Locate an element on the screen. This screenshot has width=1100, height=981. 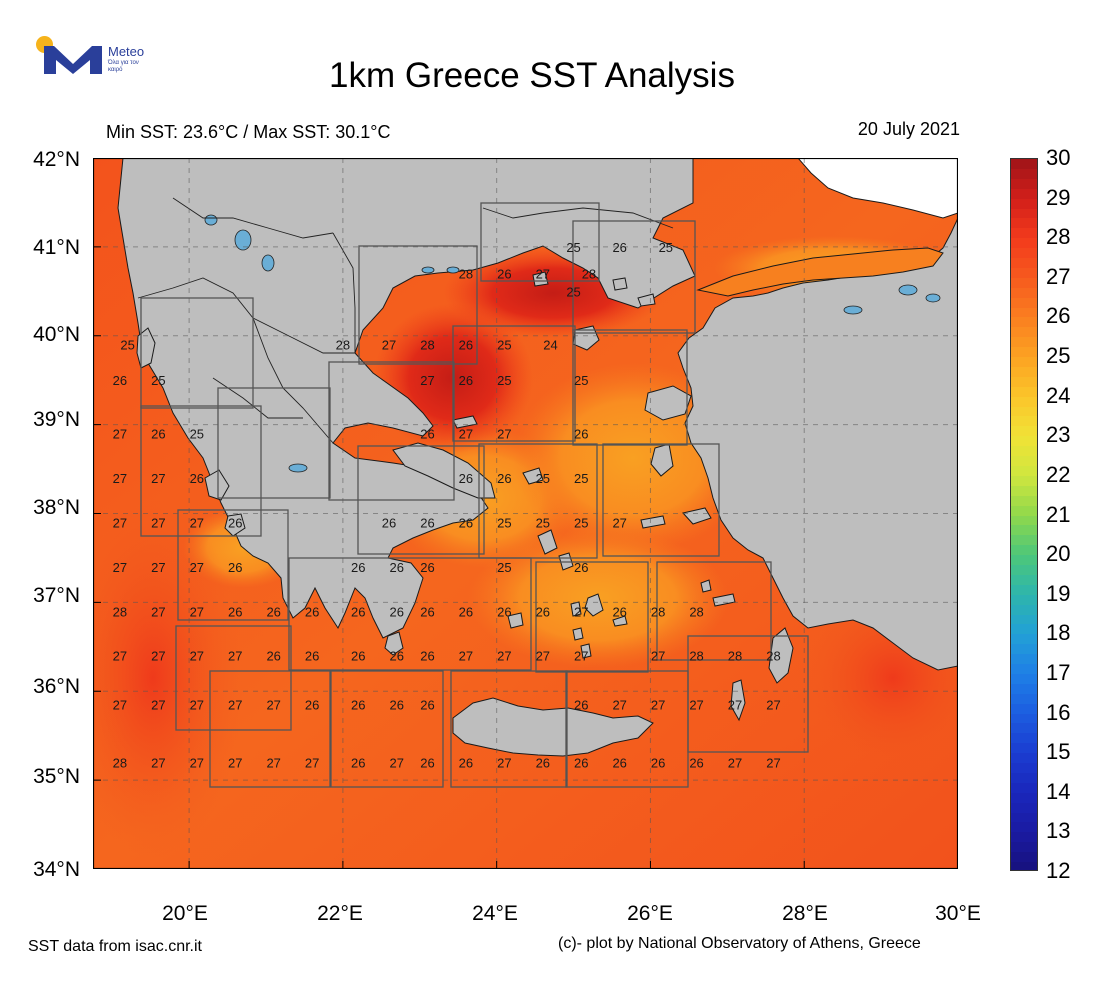
lat-label: 41°N is located at coordinates (56, 247).